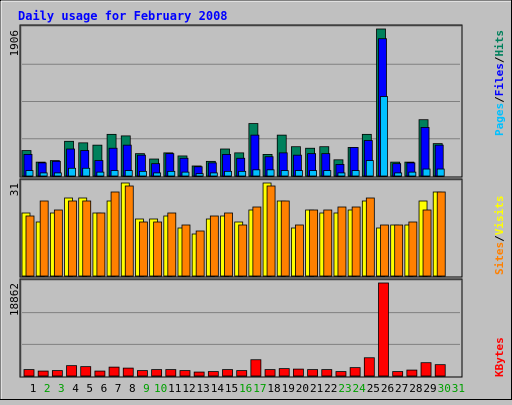  I want to click on x-label-day-31: 31, so click(458, 388).